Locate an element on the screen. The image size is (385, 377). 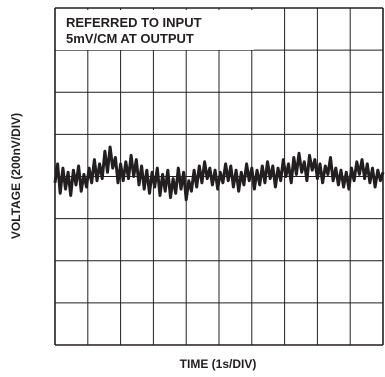
y-axis-label: VOLTAGE (200nV/DIV) is located at coordinates (16, 176).